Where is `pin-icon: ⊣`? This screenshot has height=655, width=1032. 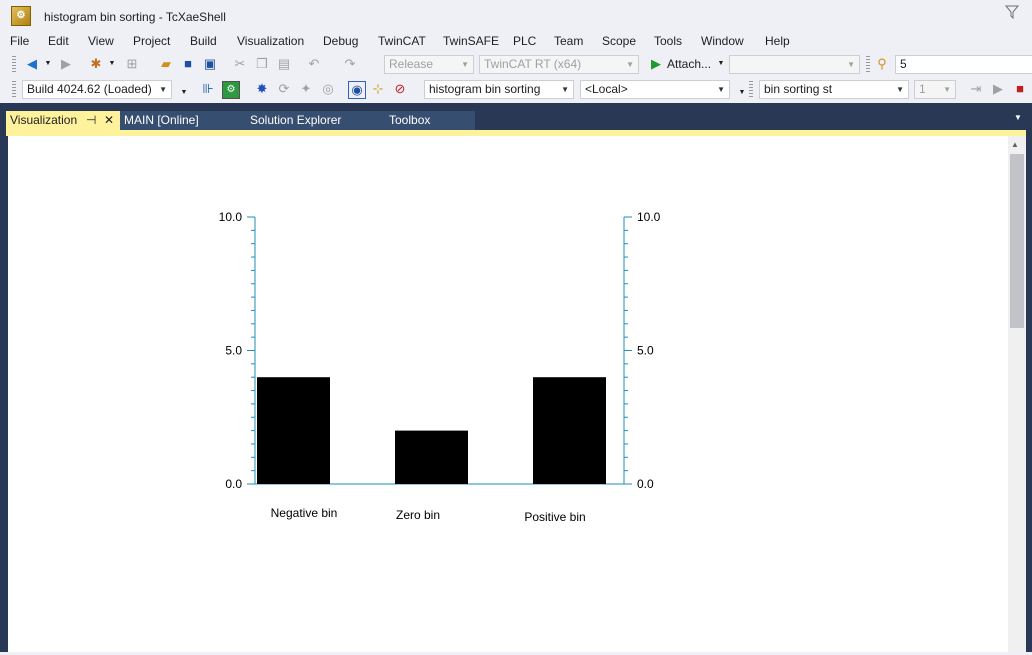
pin-icon: ⊣ is located at coordinates (91, 120).